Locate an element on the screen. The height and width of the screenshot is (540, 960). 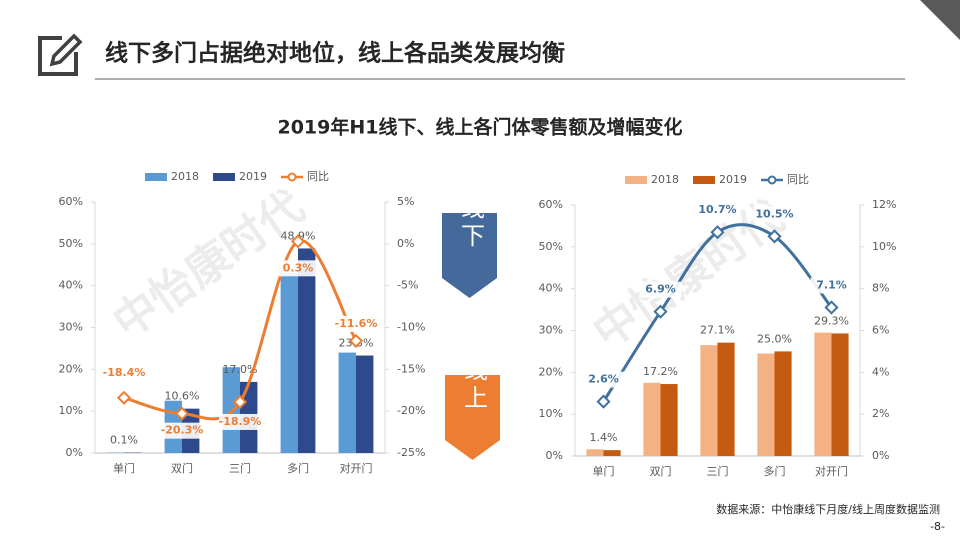
line-value-label: -18.4% is located at coordinates (124, 372).